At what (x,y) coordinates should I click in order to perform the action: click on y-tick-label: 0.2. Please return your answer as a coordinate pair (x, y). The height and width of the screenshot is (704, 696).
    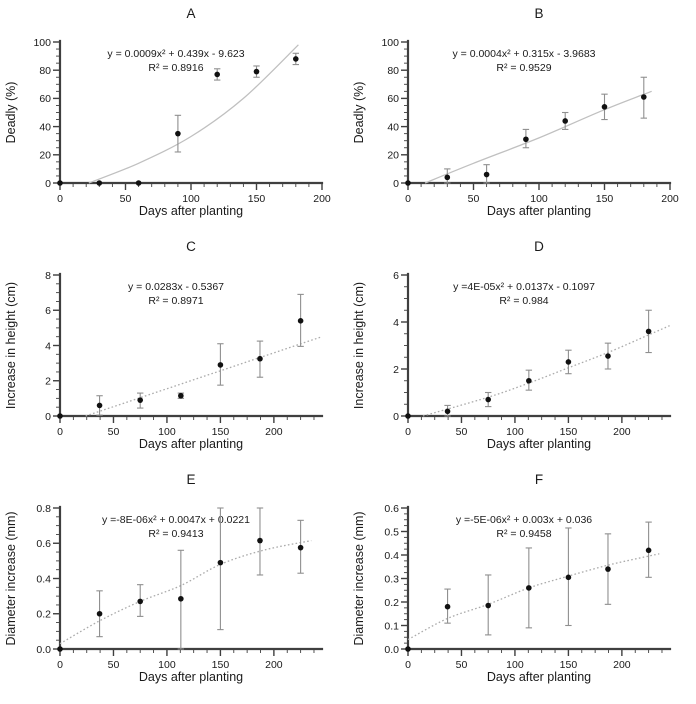
    Looking at the image, I should click on (391, 603).